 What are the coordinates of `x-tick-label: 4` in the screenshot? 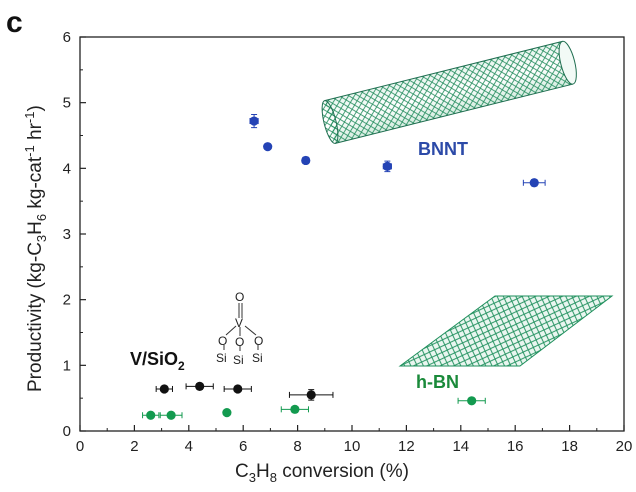 It's located at (189, 446).